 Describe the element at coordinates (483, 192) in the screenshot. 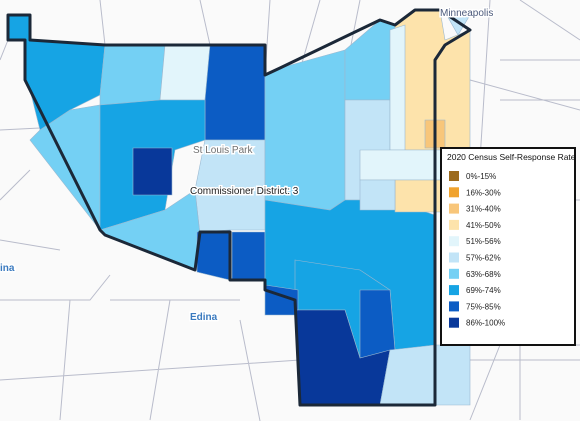

I see `legend-label: 16%-30%` at that location.